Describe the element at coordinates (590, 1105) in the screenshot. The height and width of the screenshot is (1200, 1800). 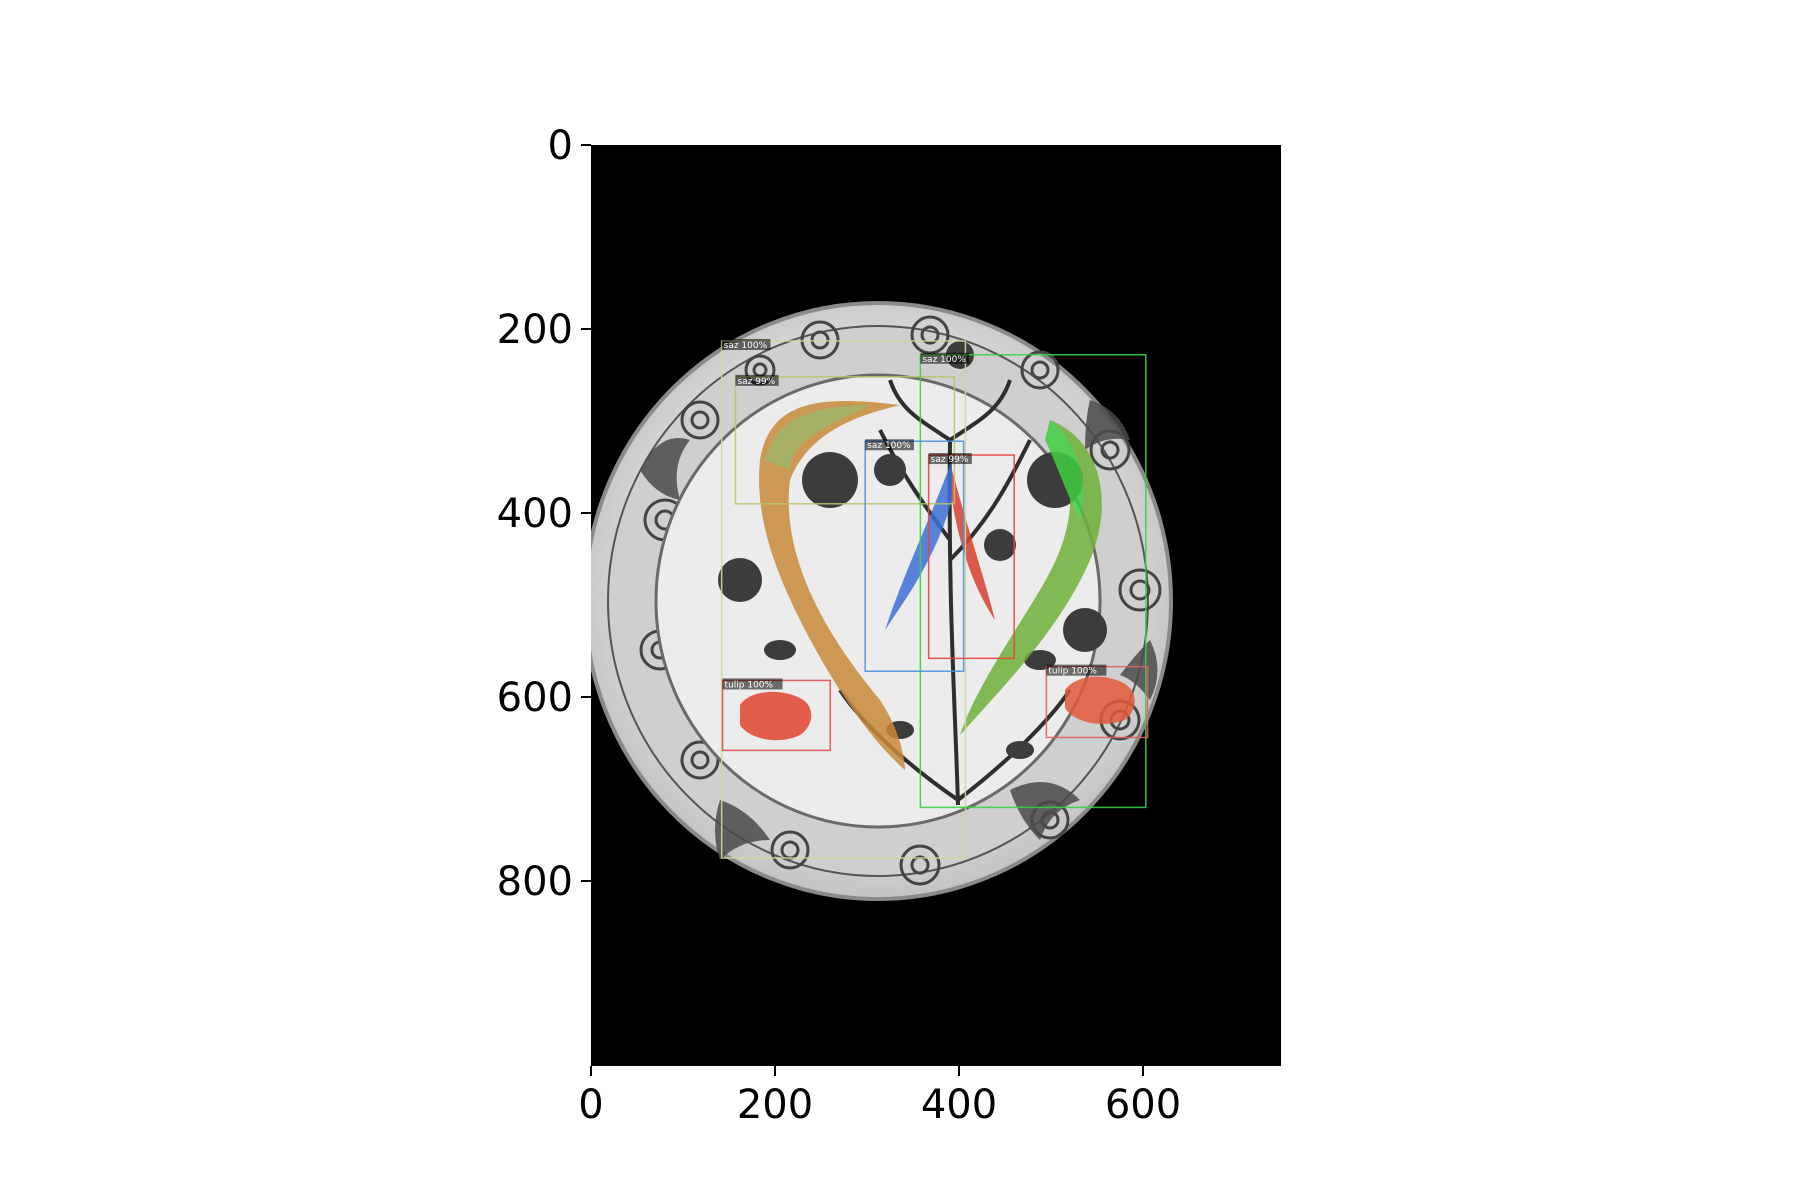
I see `x-tick-label: 0` at that location.